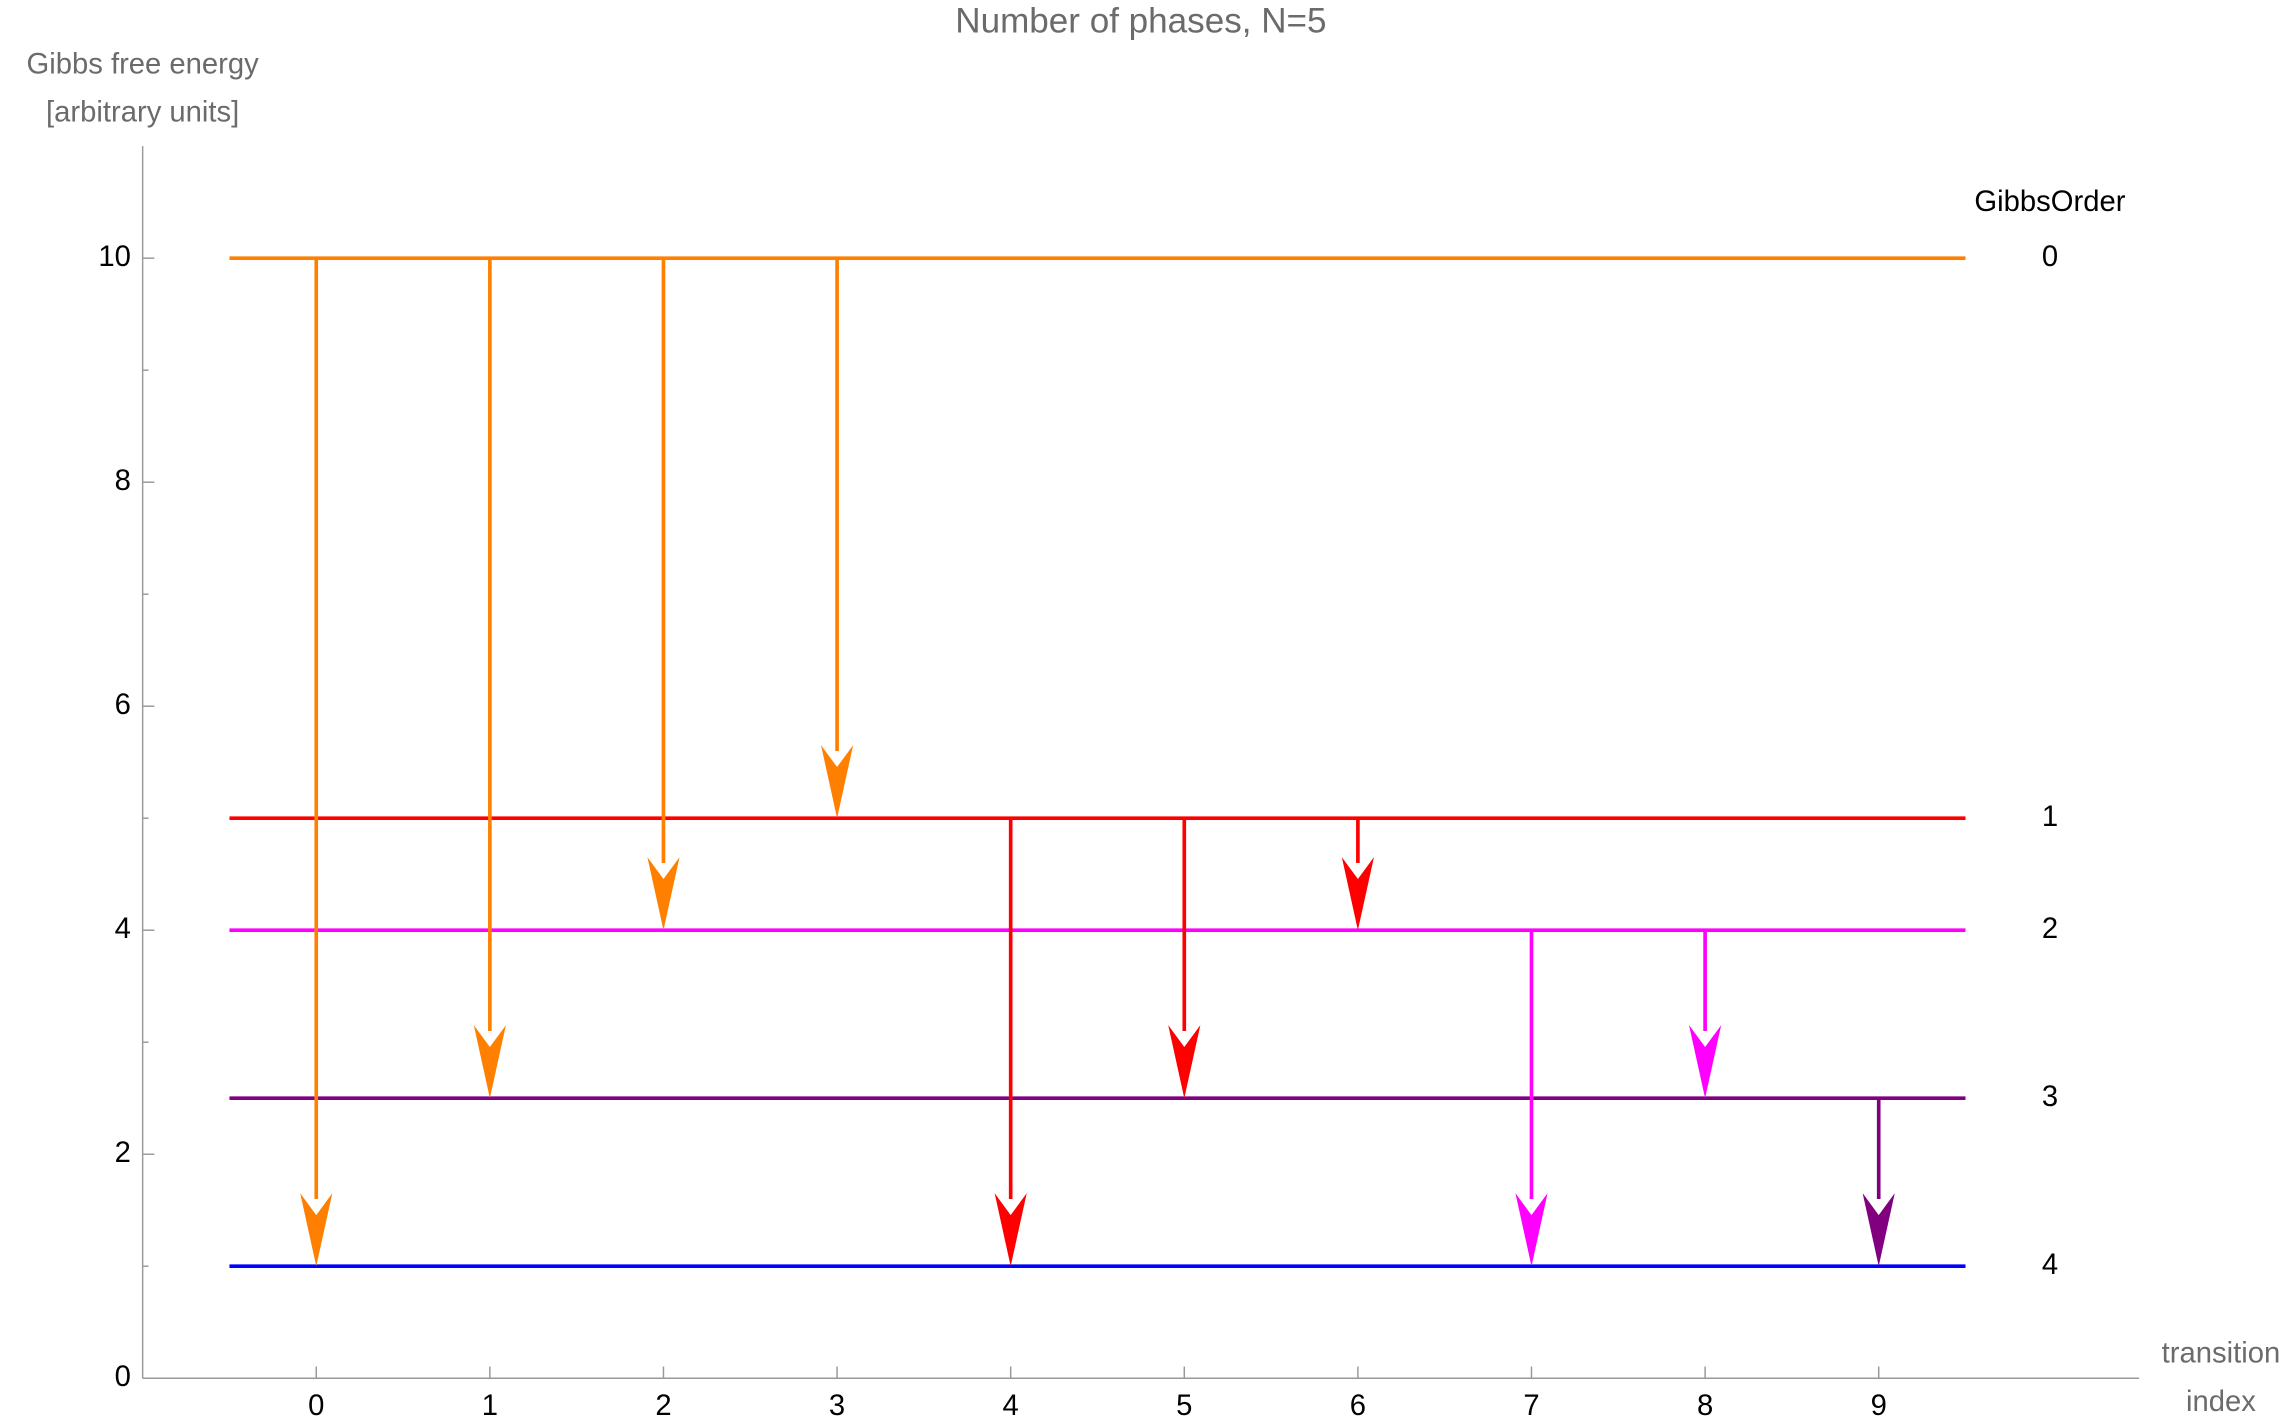  What do you see at coordinates (837, 1406) in the screenshot?
I see `x-tick-label: 3` at bounding box center [837, 1406].